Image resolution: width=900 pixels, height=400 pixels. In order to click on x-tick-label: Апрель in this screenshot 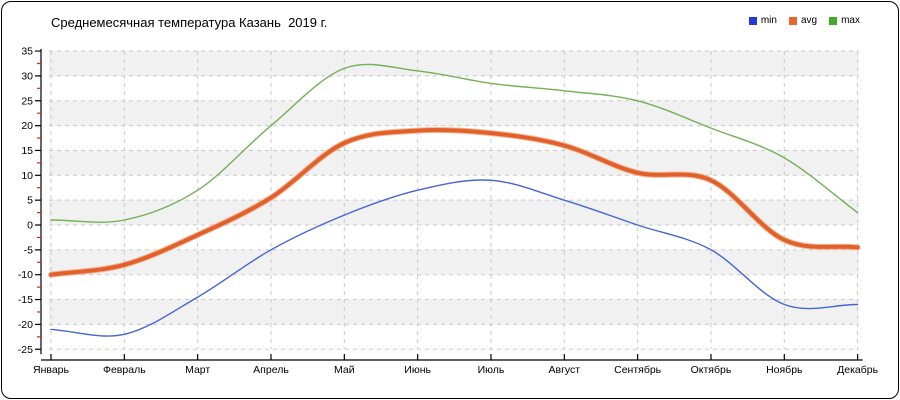, I will do `click(271, 370)`.